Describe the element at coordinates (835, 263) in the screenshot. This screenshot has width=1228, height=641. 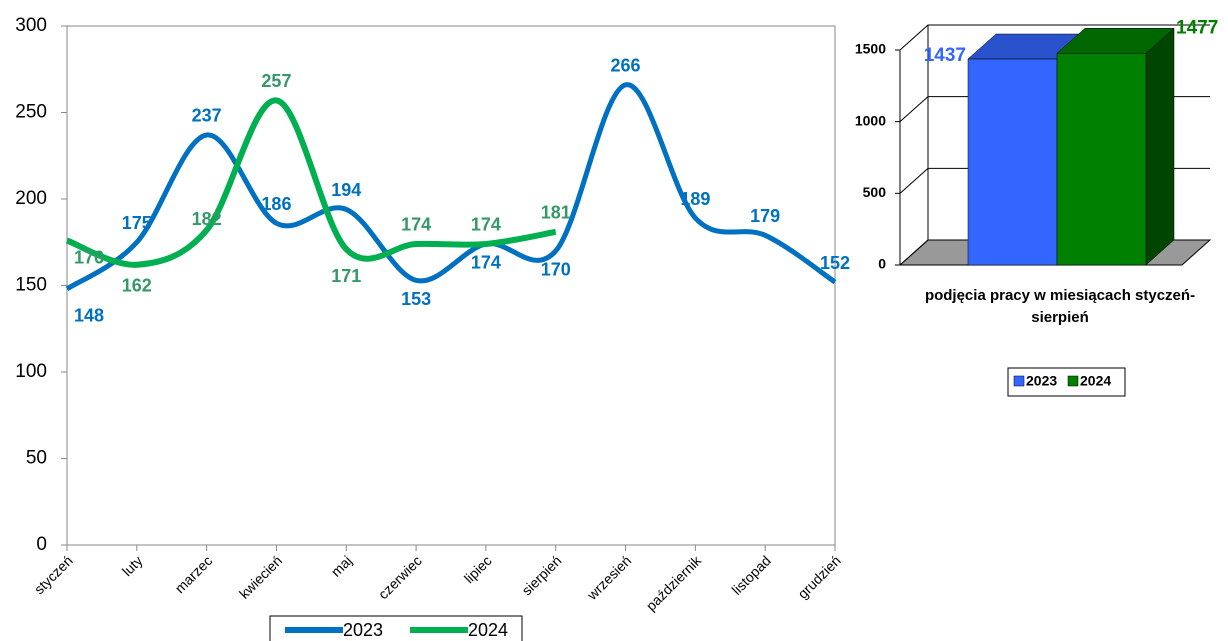
I see `data-label: 152` at that location.